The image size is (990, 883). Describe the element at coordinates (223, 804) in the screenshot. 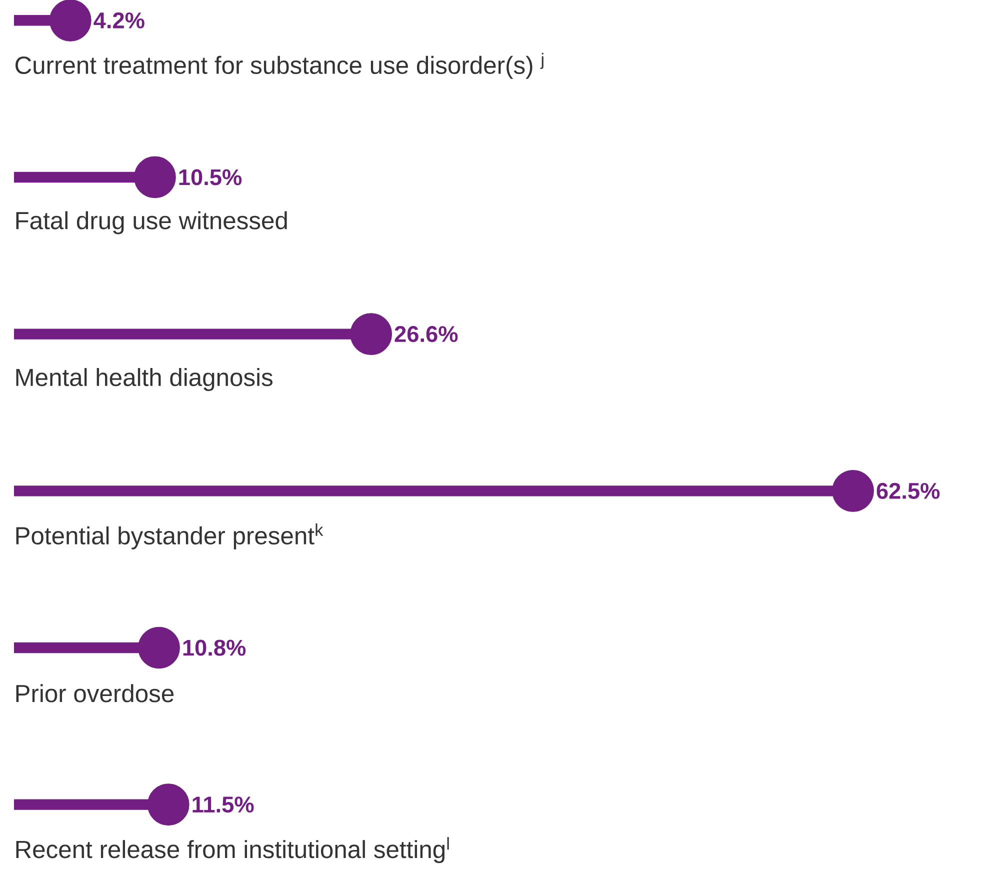

I see `data-label: 11.5%` at that location.